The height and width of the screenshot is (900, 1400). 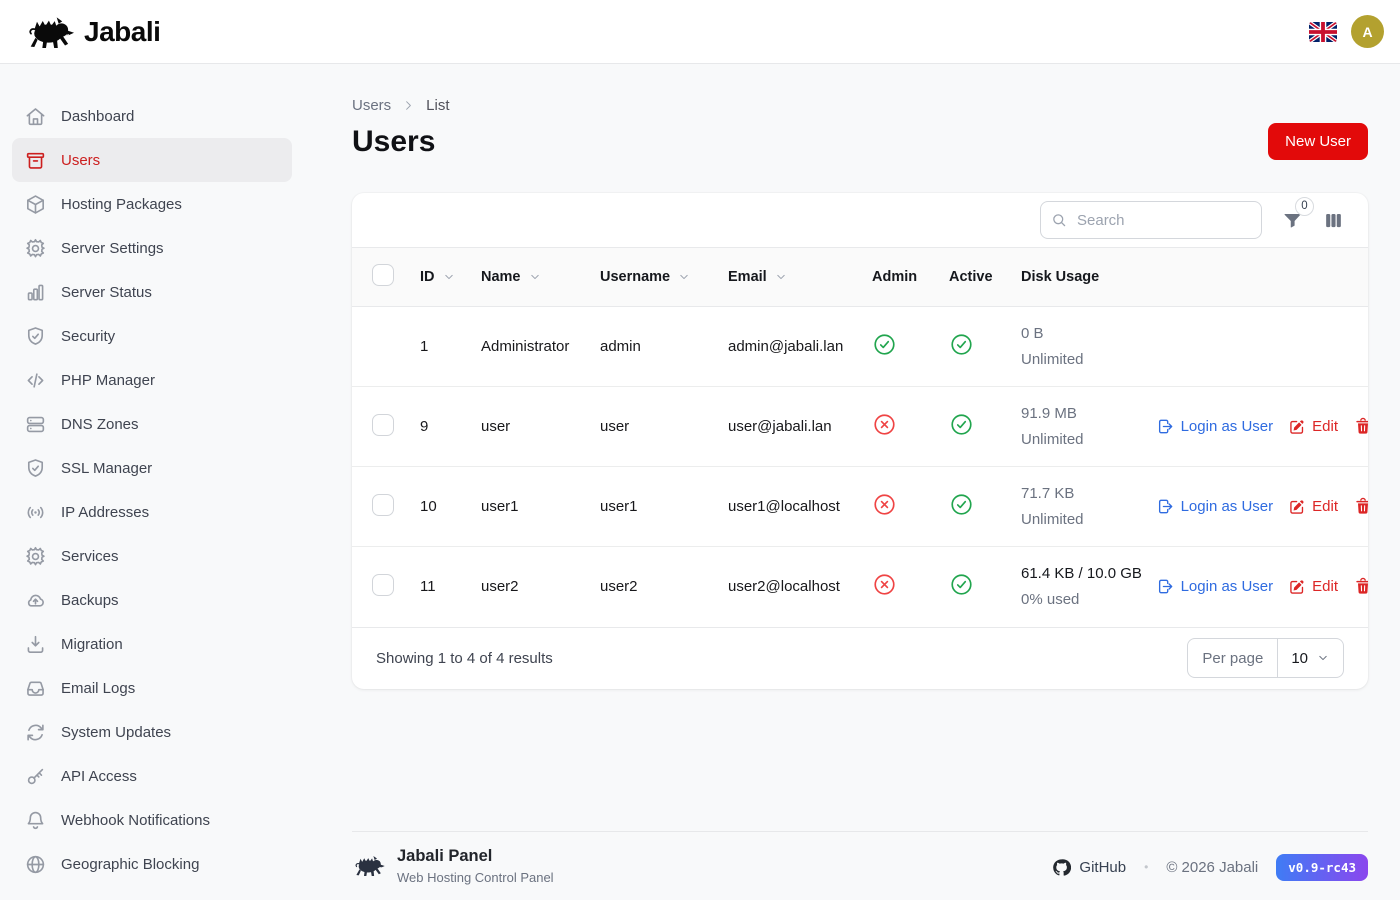 What do you see at coordinates (35, 820) in the screenshot?
I see `bell-icon` at bounding box center [35, 820].